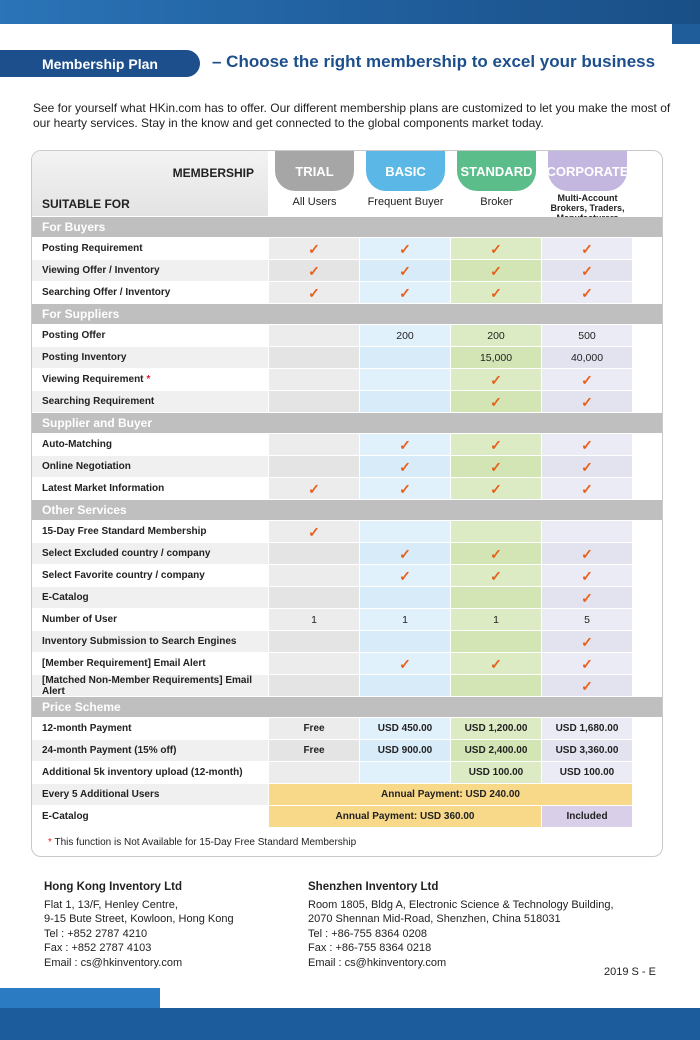  I want to click on plan-suitable-0: All Users, so click(314, 202).